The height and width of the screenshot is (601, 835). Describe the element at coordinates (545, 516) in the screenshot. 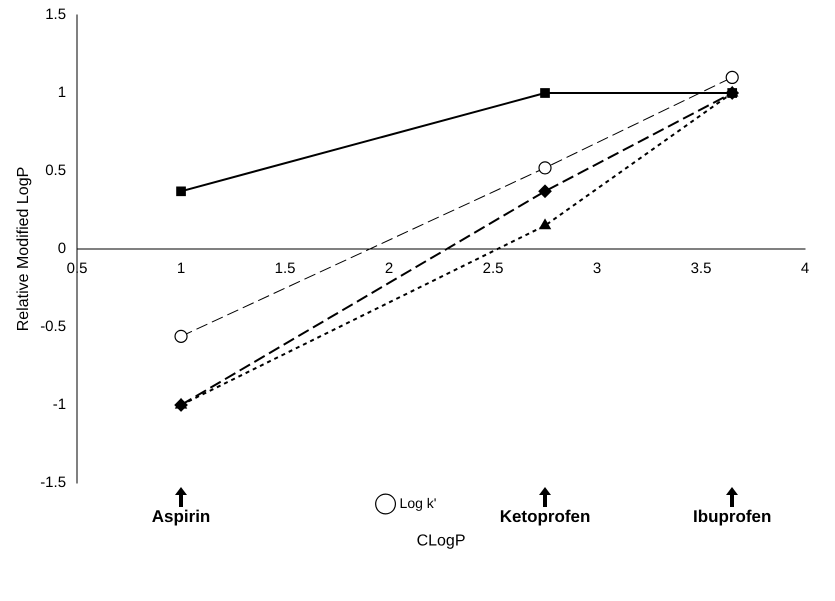

I see `text: Ketoprofen` at that location.